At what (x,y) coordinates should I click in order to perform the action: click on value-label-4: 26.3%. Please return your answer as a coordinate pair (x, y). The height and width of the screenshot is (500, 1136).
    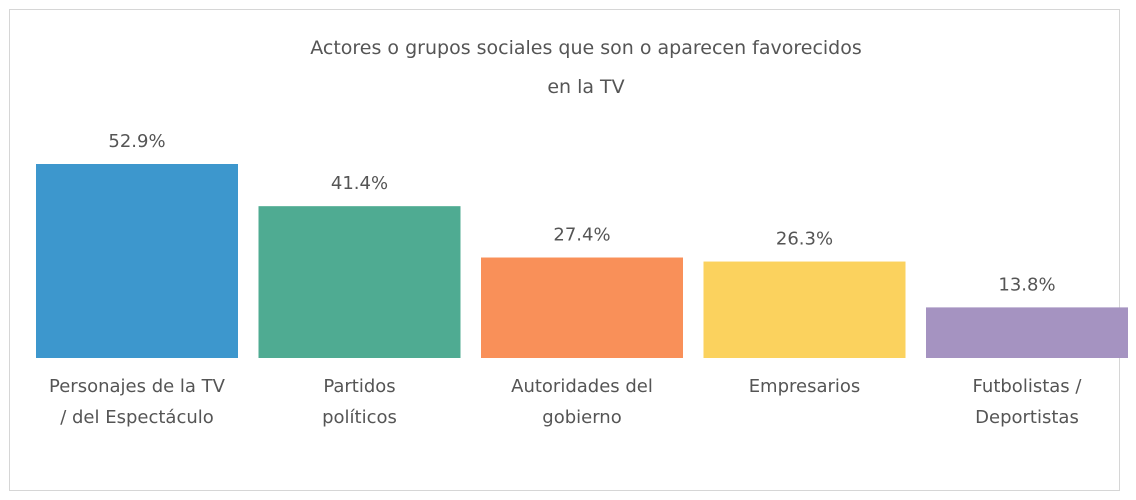
    Looking at the image, I should click on (804, 239).